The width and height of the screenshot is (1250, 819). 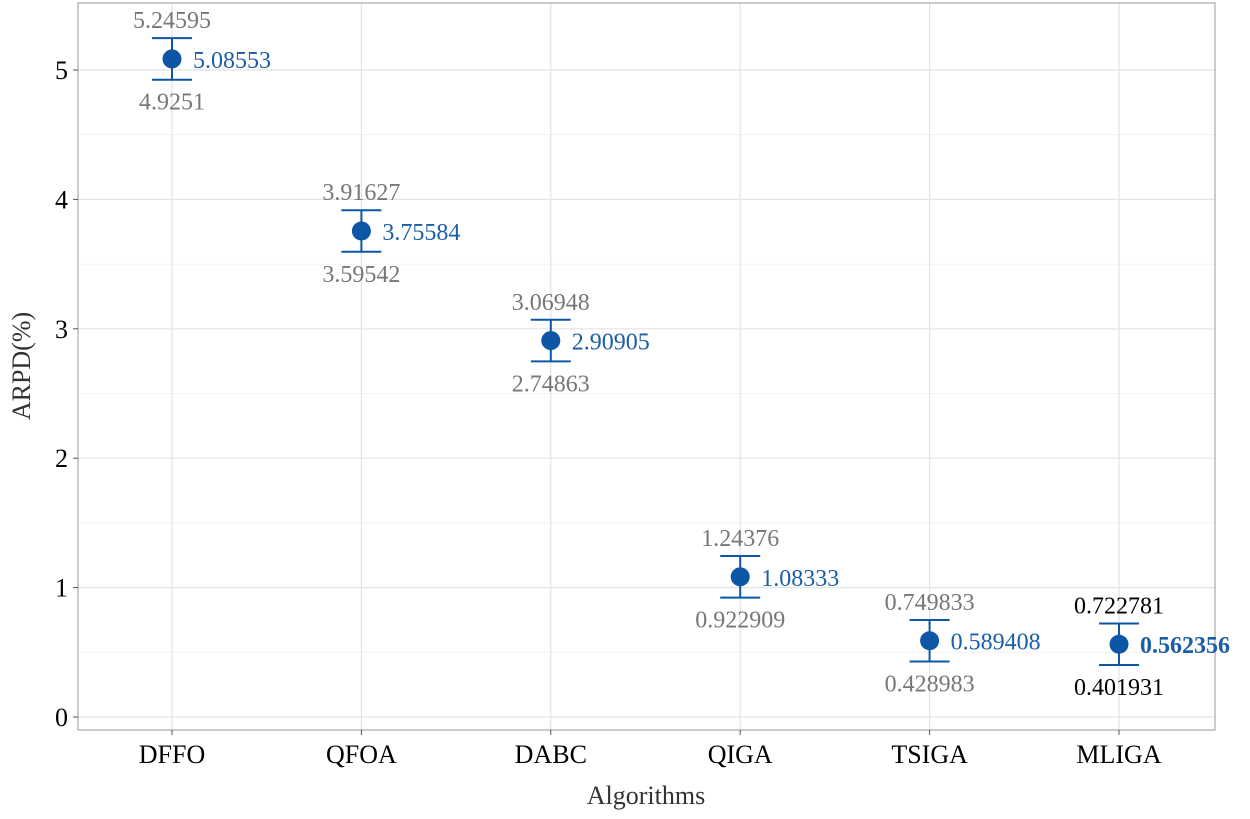 I want to click on lower-label: 0.401931, so click(x=1119, y=688).